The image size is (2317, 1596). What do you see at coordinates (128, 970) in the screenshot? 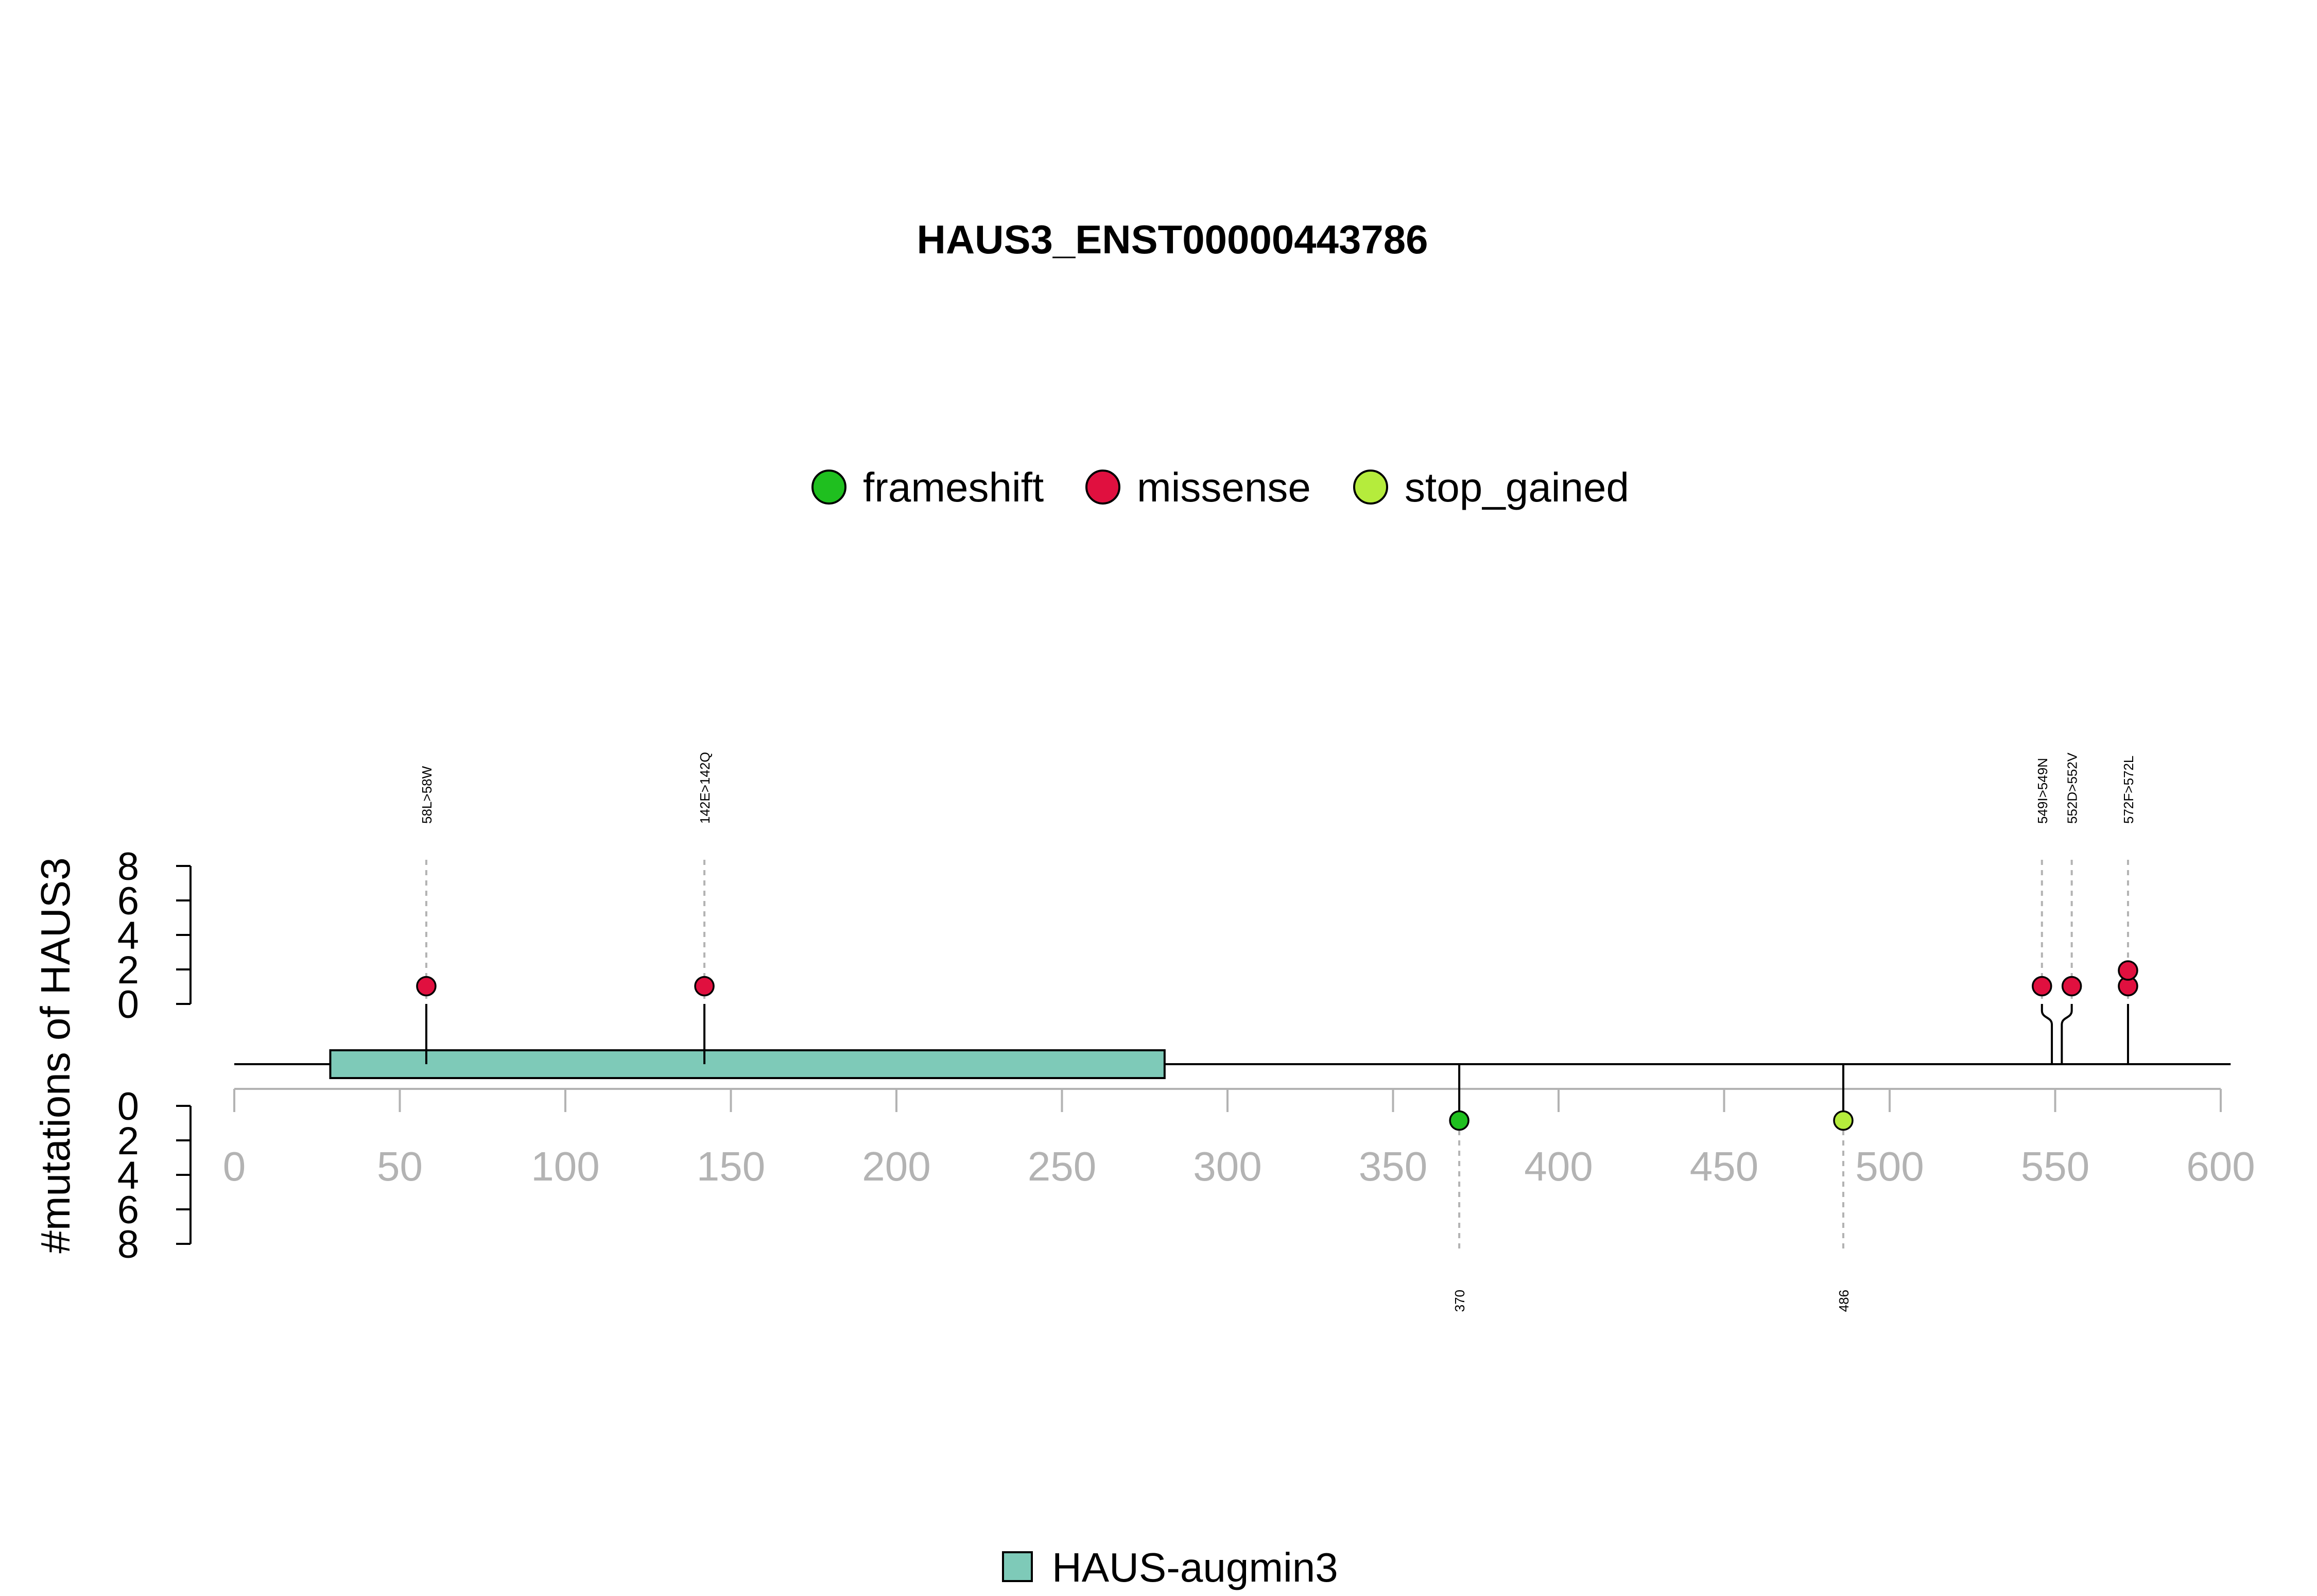
I see `y-tick-label-top: 2` at bounding box center [128, 970].